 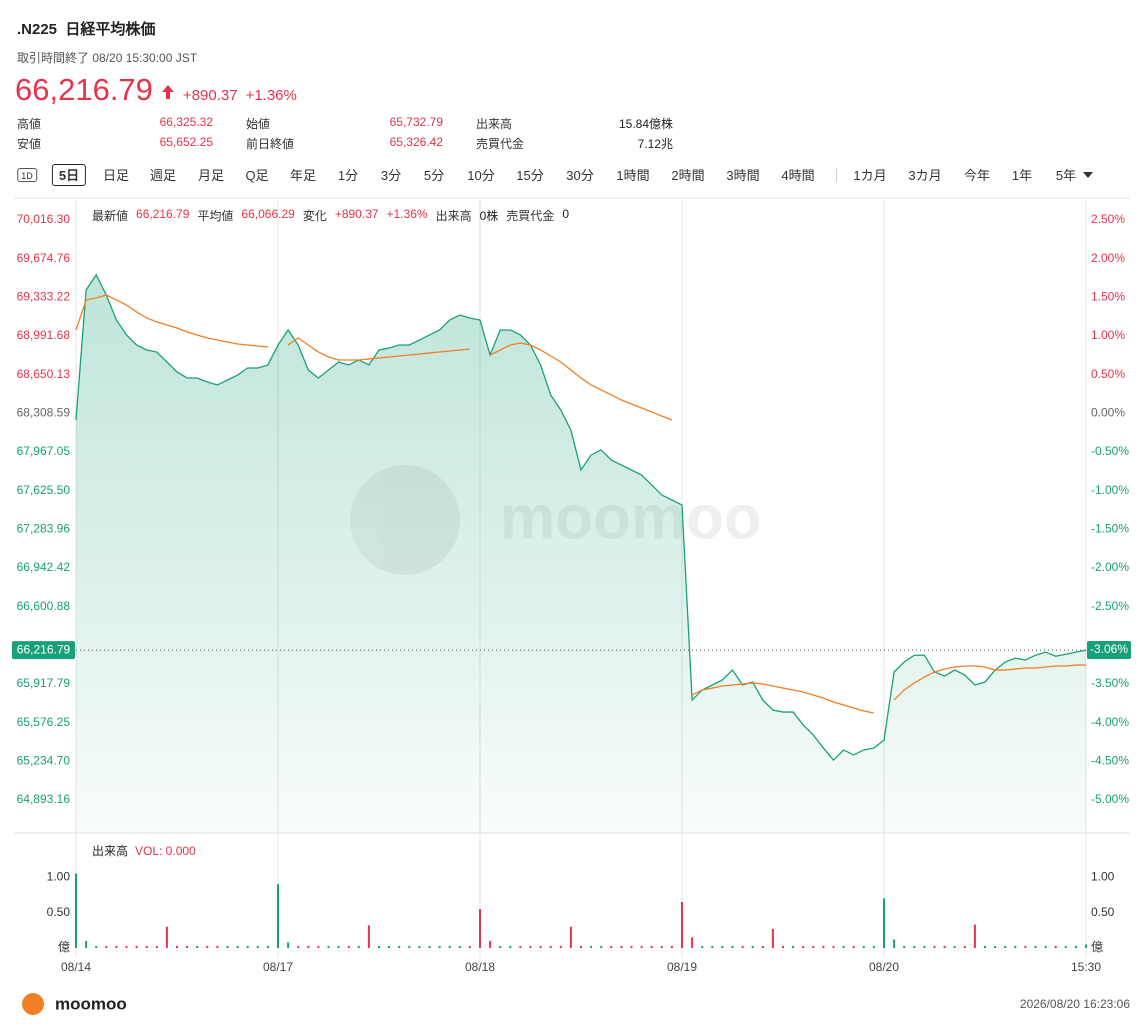 What do you see at coordinates (110, 216) in the screenshot?
I see `legend-label: 最新値` at bounding box center [110, 216].